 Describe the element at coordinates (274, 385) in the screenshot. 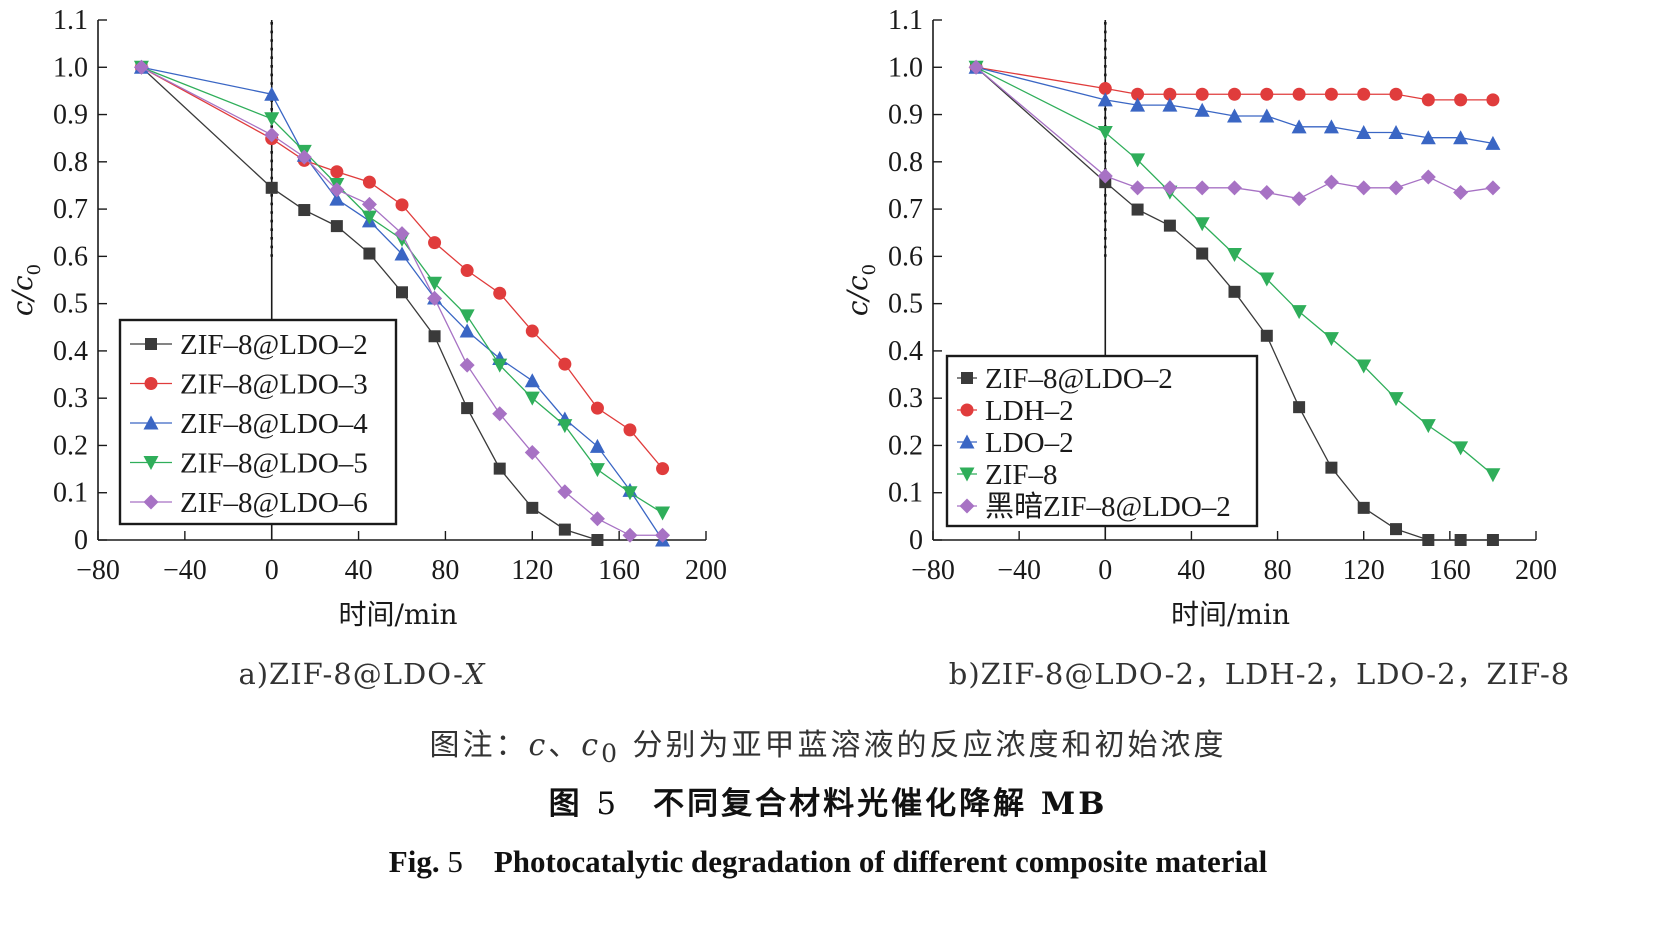

I see `legend-label-a-2: ZIF–8@LDO–3` at that location.